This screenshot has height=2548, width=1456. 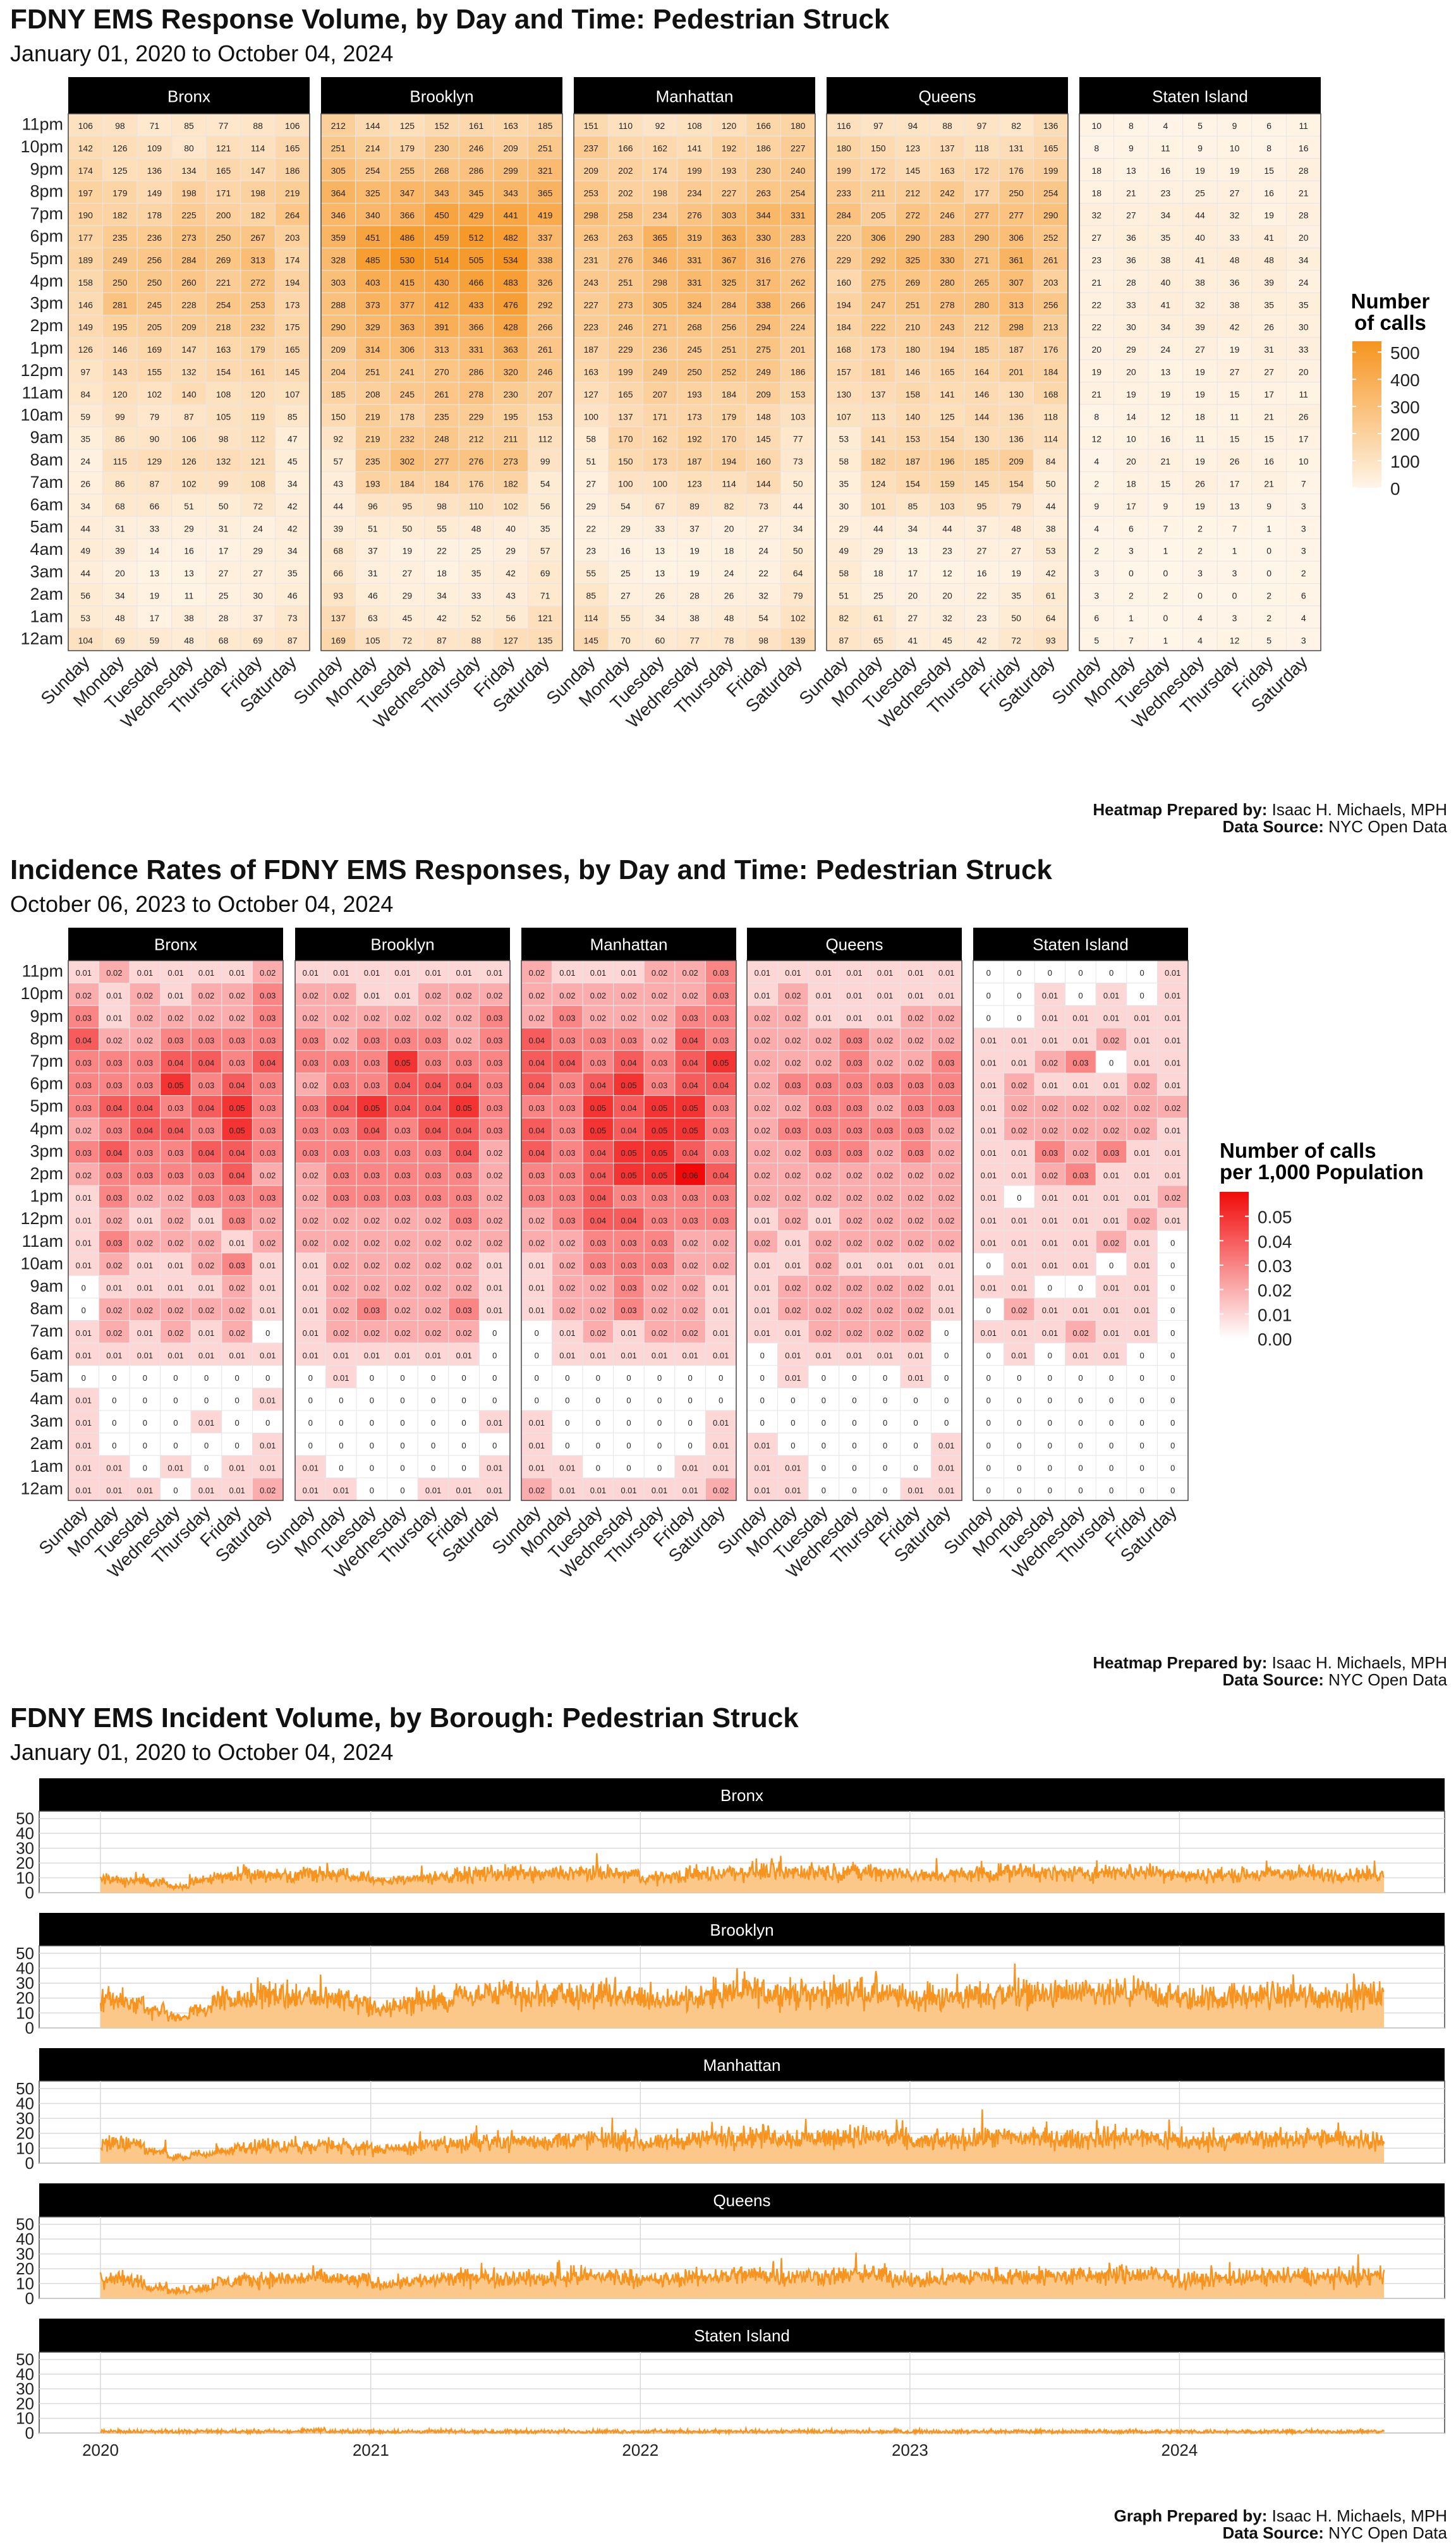 What do you see at coordinates (371, 2450) in the screenshot?
I see `x-tick-label: 2021` at bounding box center [371, 2450].